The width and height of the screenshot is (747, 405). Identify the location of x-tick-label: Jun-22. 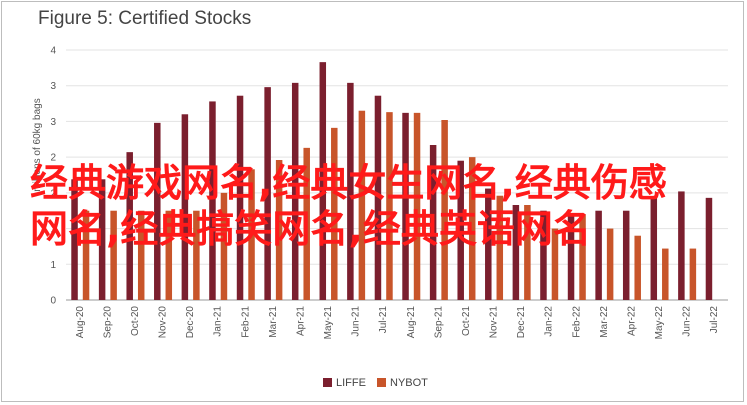
(687, 321).